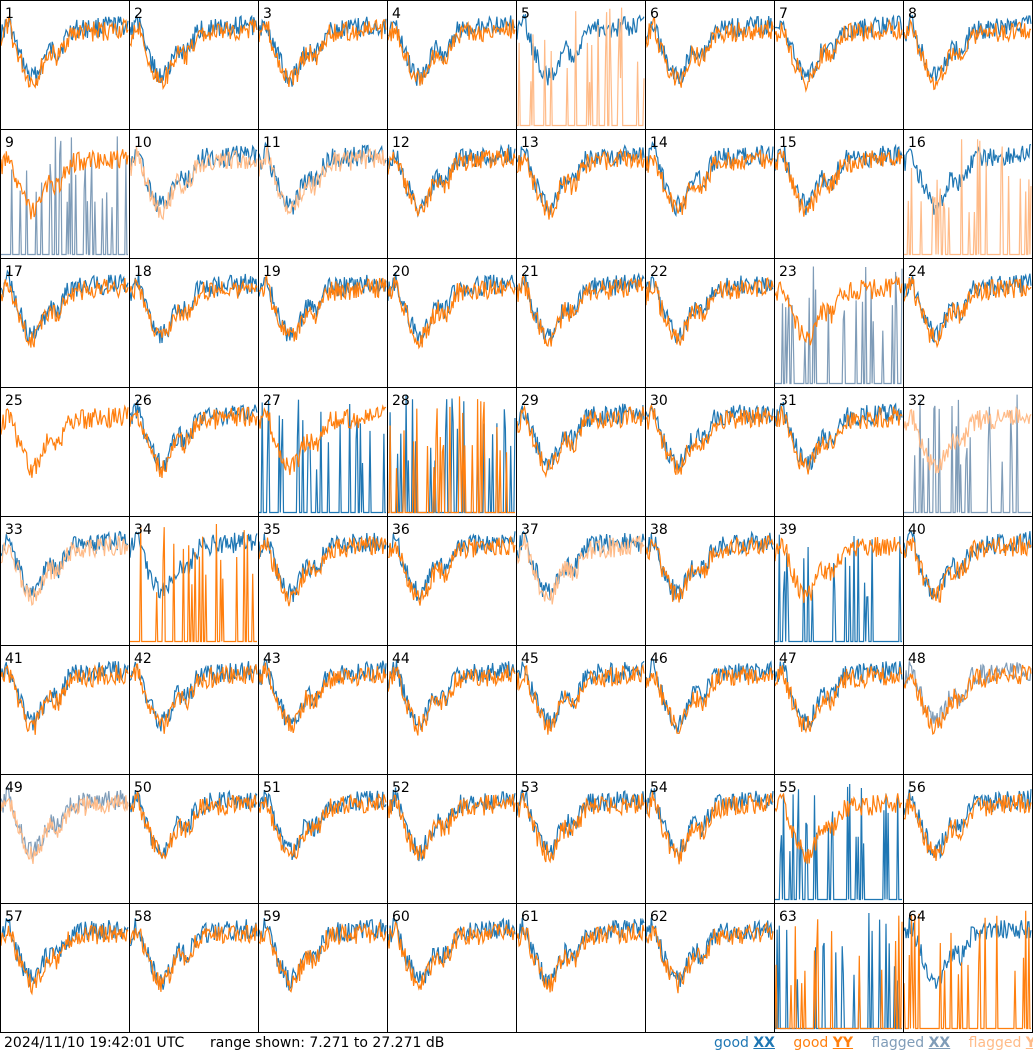  What do you see at coordinates (788, 272) in the screenshot?
I see `panel-label: 23` at bounding box center [788, 272].